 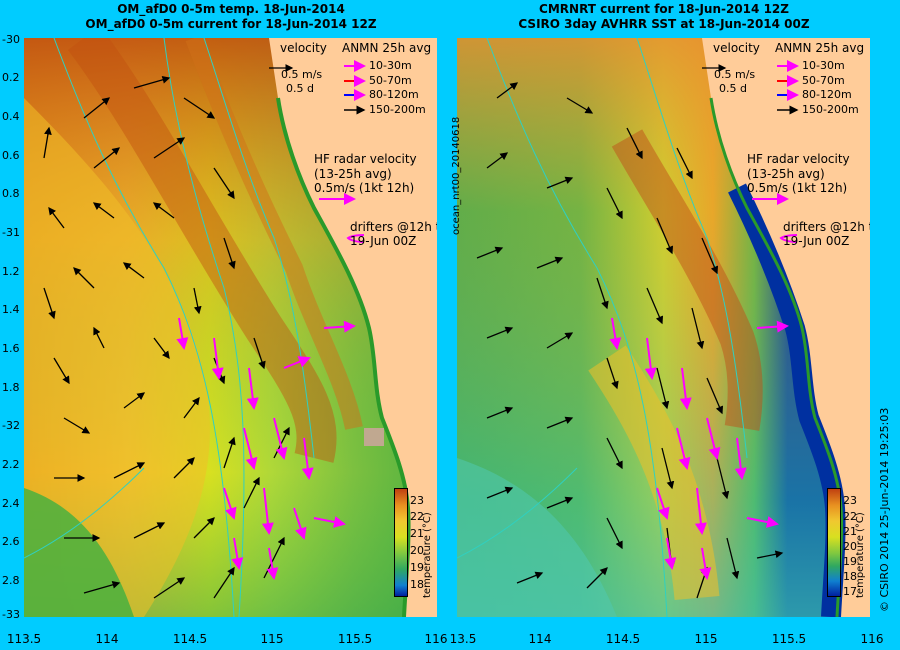 What do you see at coordinates (884, 509) in the screenshot?
I see `credit-text: © CSIRO 2014 25-Jun-2014 19:25:03` at bounding box center [884, 509].